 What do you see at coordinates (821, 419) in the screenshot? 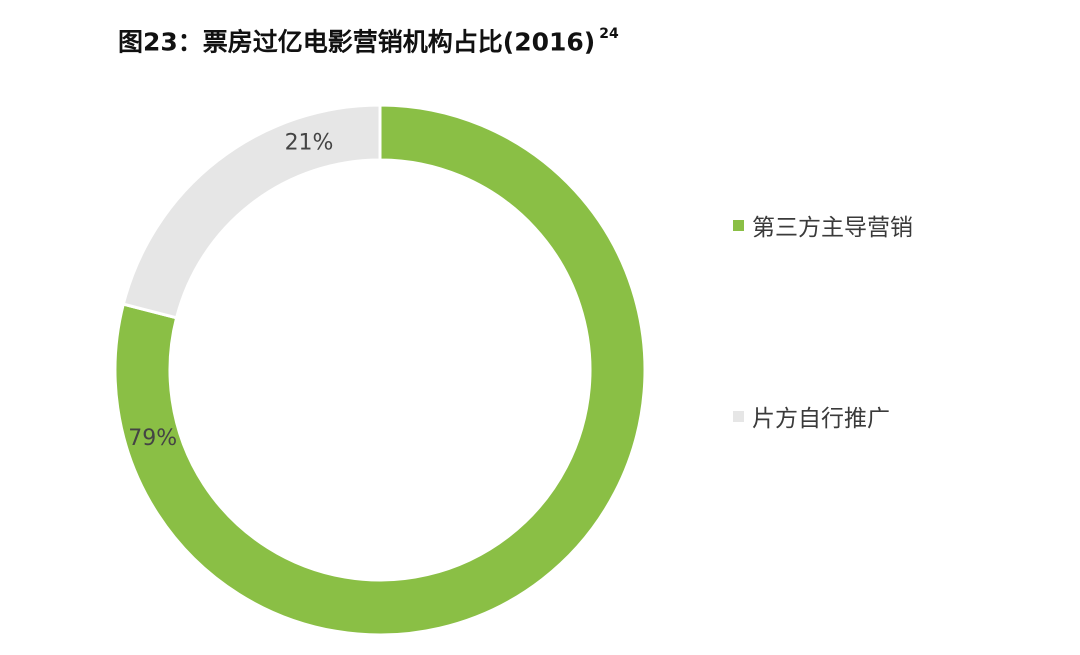
I see `legend-label-2: 片方自行推广` at bounding box center [821, 419].